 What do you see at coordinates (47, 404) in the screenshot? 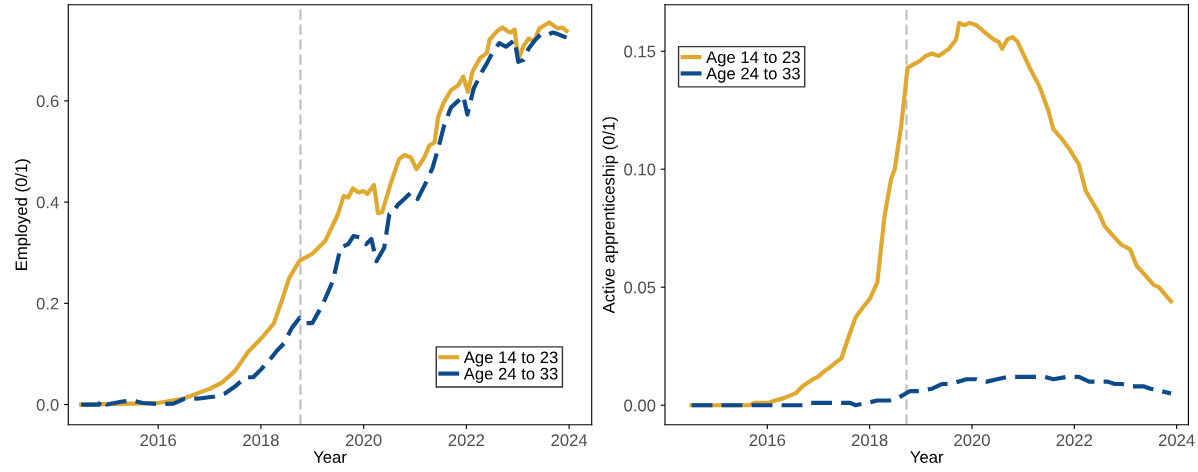
I see `y-tick-label: 0.0` at bounding box center [47, 404].